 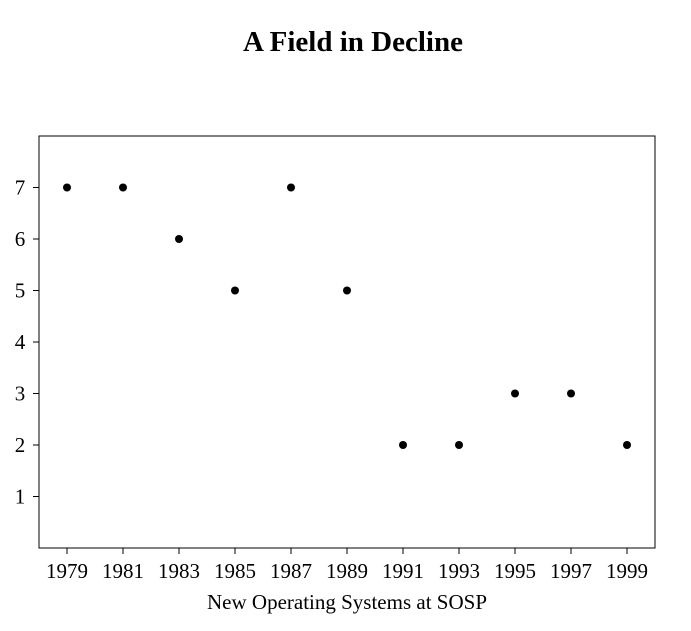 What do you see at coordinates (347, 571) in the screenshot?
I see `x-tick-label: 1989` at bounding box center [347, 571].